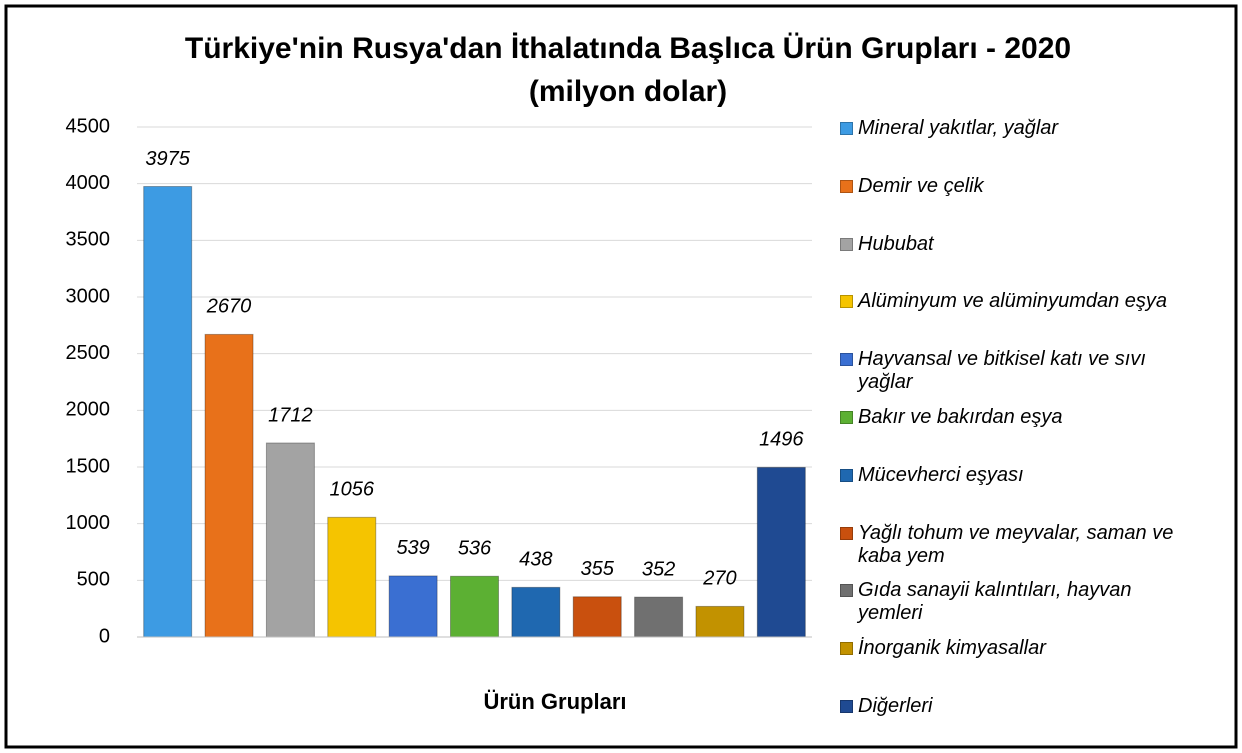  I want to click on y-tick-label: 1000, so click(88, 523).